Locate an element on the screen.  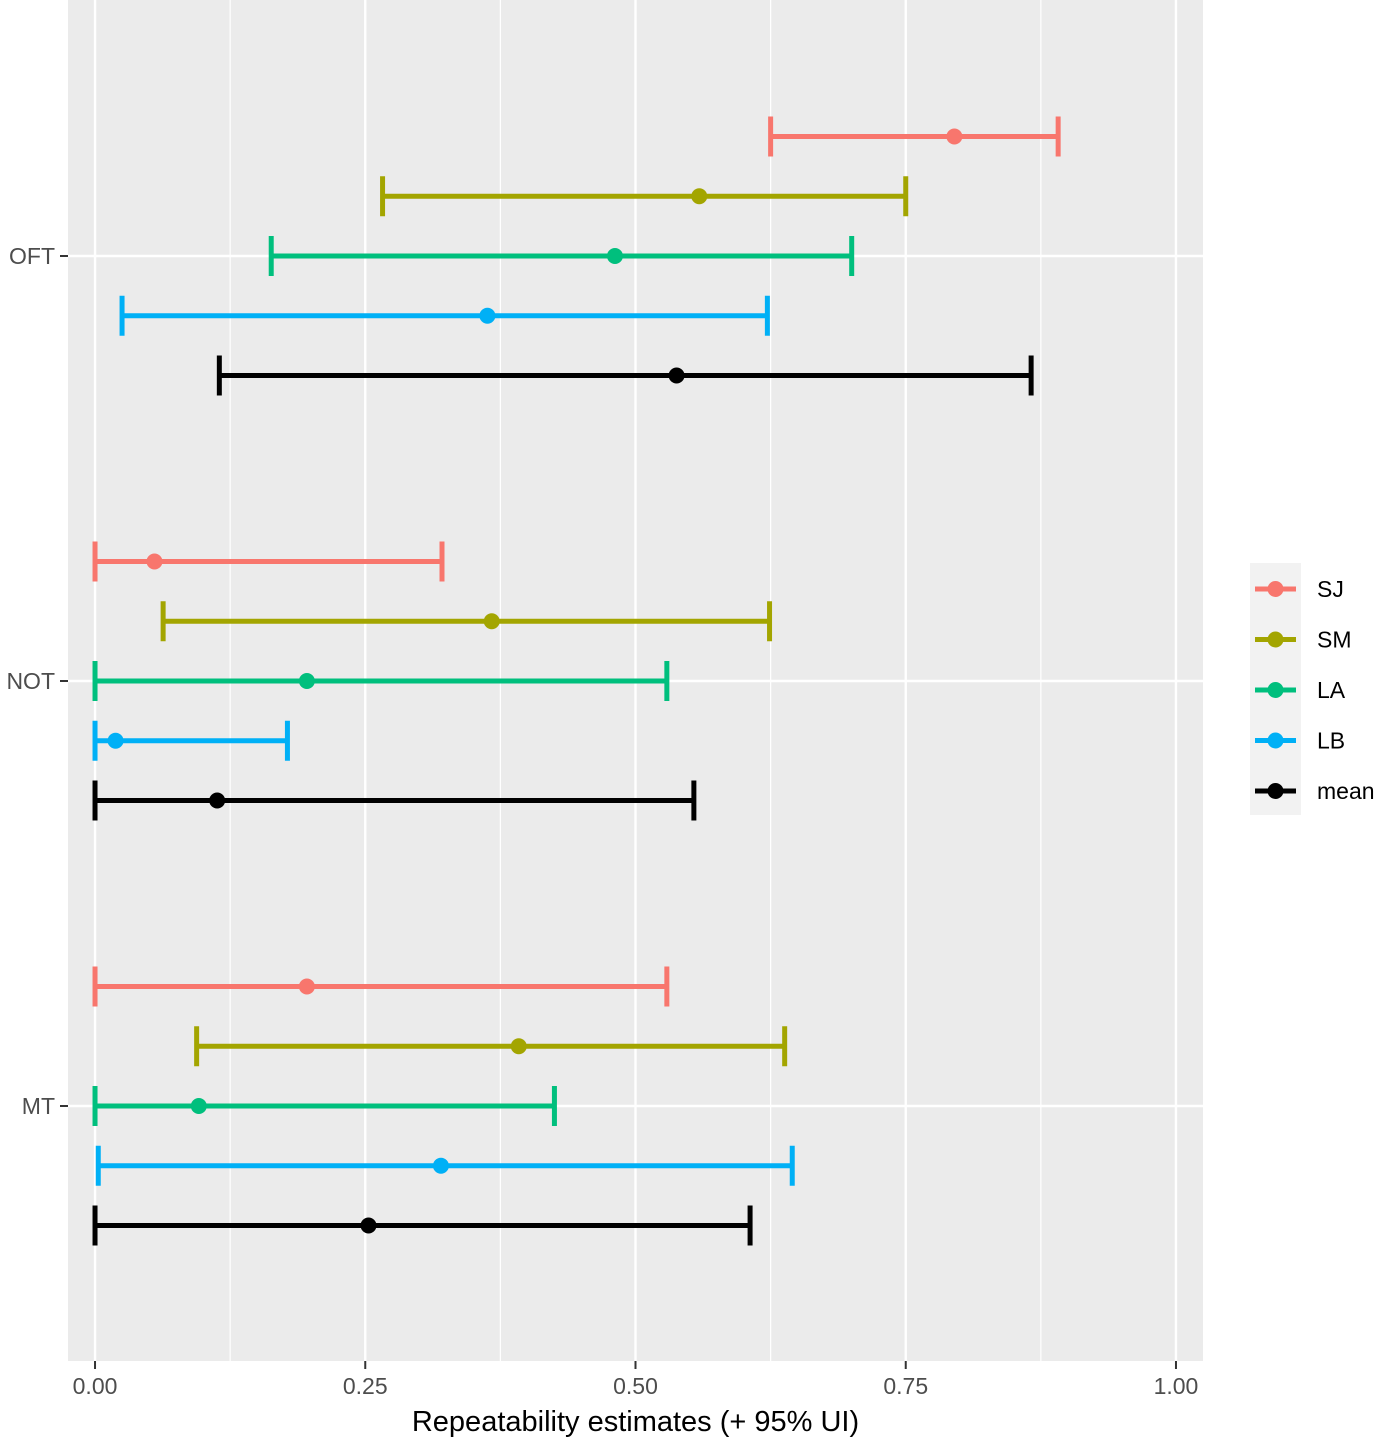
y-tick-label: OFT is located at coordinates (32, 256).